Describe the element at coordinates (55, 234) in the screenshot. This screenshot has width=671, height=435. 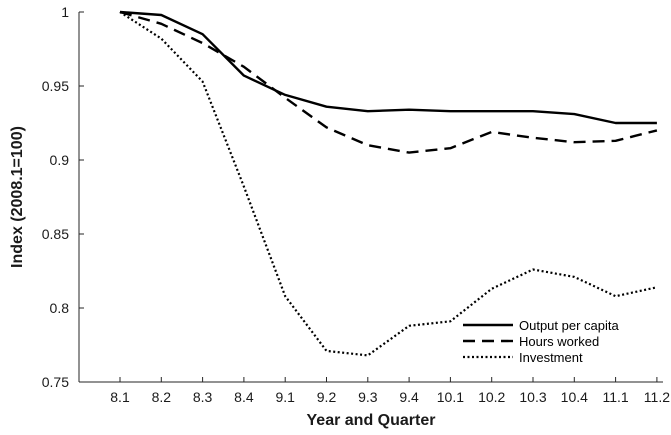
I see `y-tick-label: 0.85` at that location.